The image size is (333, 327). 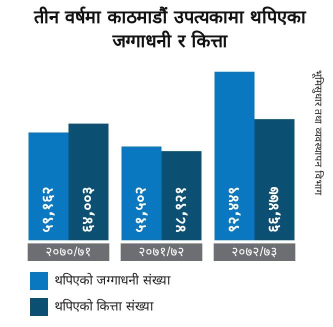 I want to click on data-label: ५१,५०२, so click(x=140, y=209).